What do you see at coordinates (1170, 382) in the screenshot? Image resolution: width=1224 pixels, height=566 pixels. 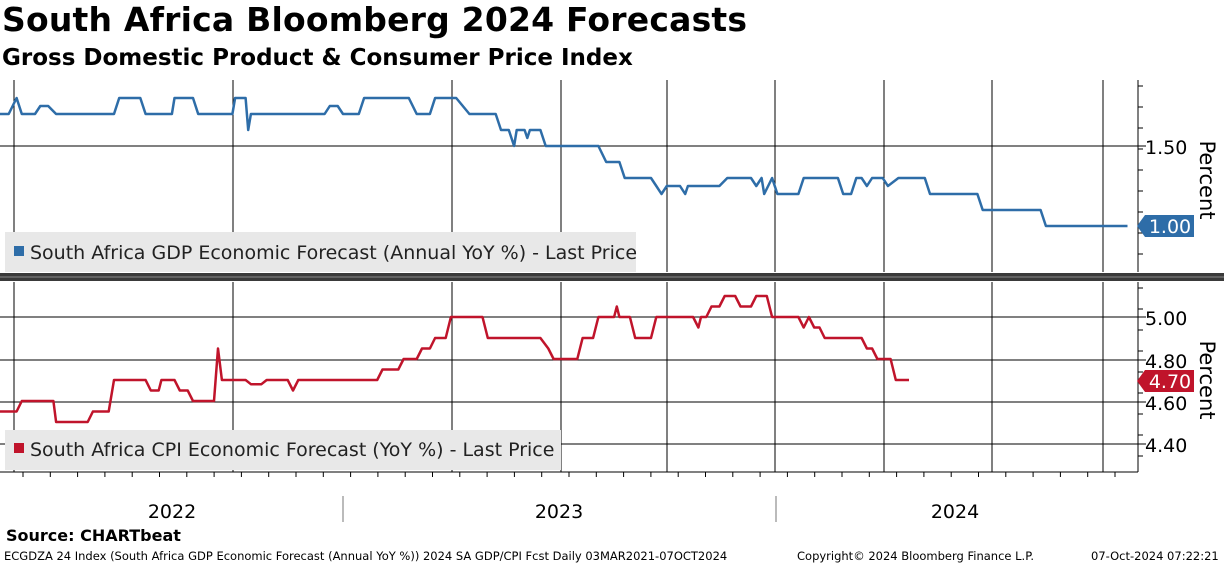 I see `cpi-last-value-label: 4.70` at bounding box center [1170, 382].